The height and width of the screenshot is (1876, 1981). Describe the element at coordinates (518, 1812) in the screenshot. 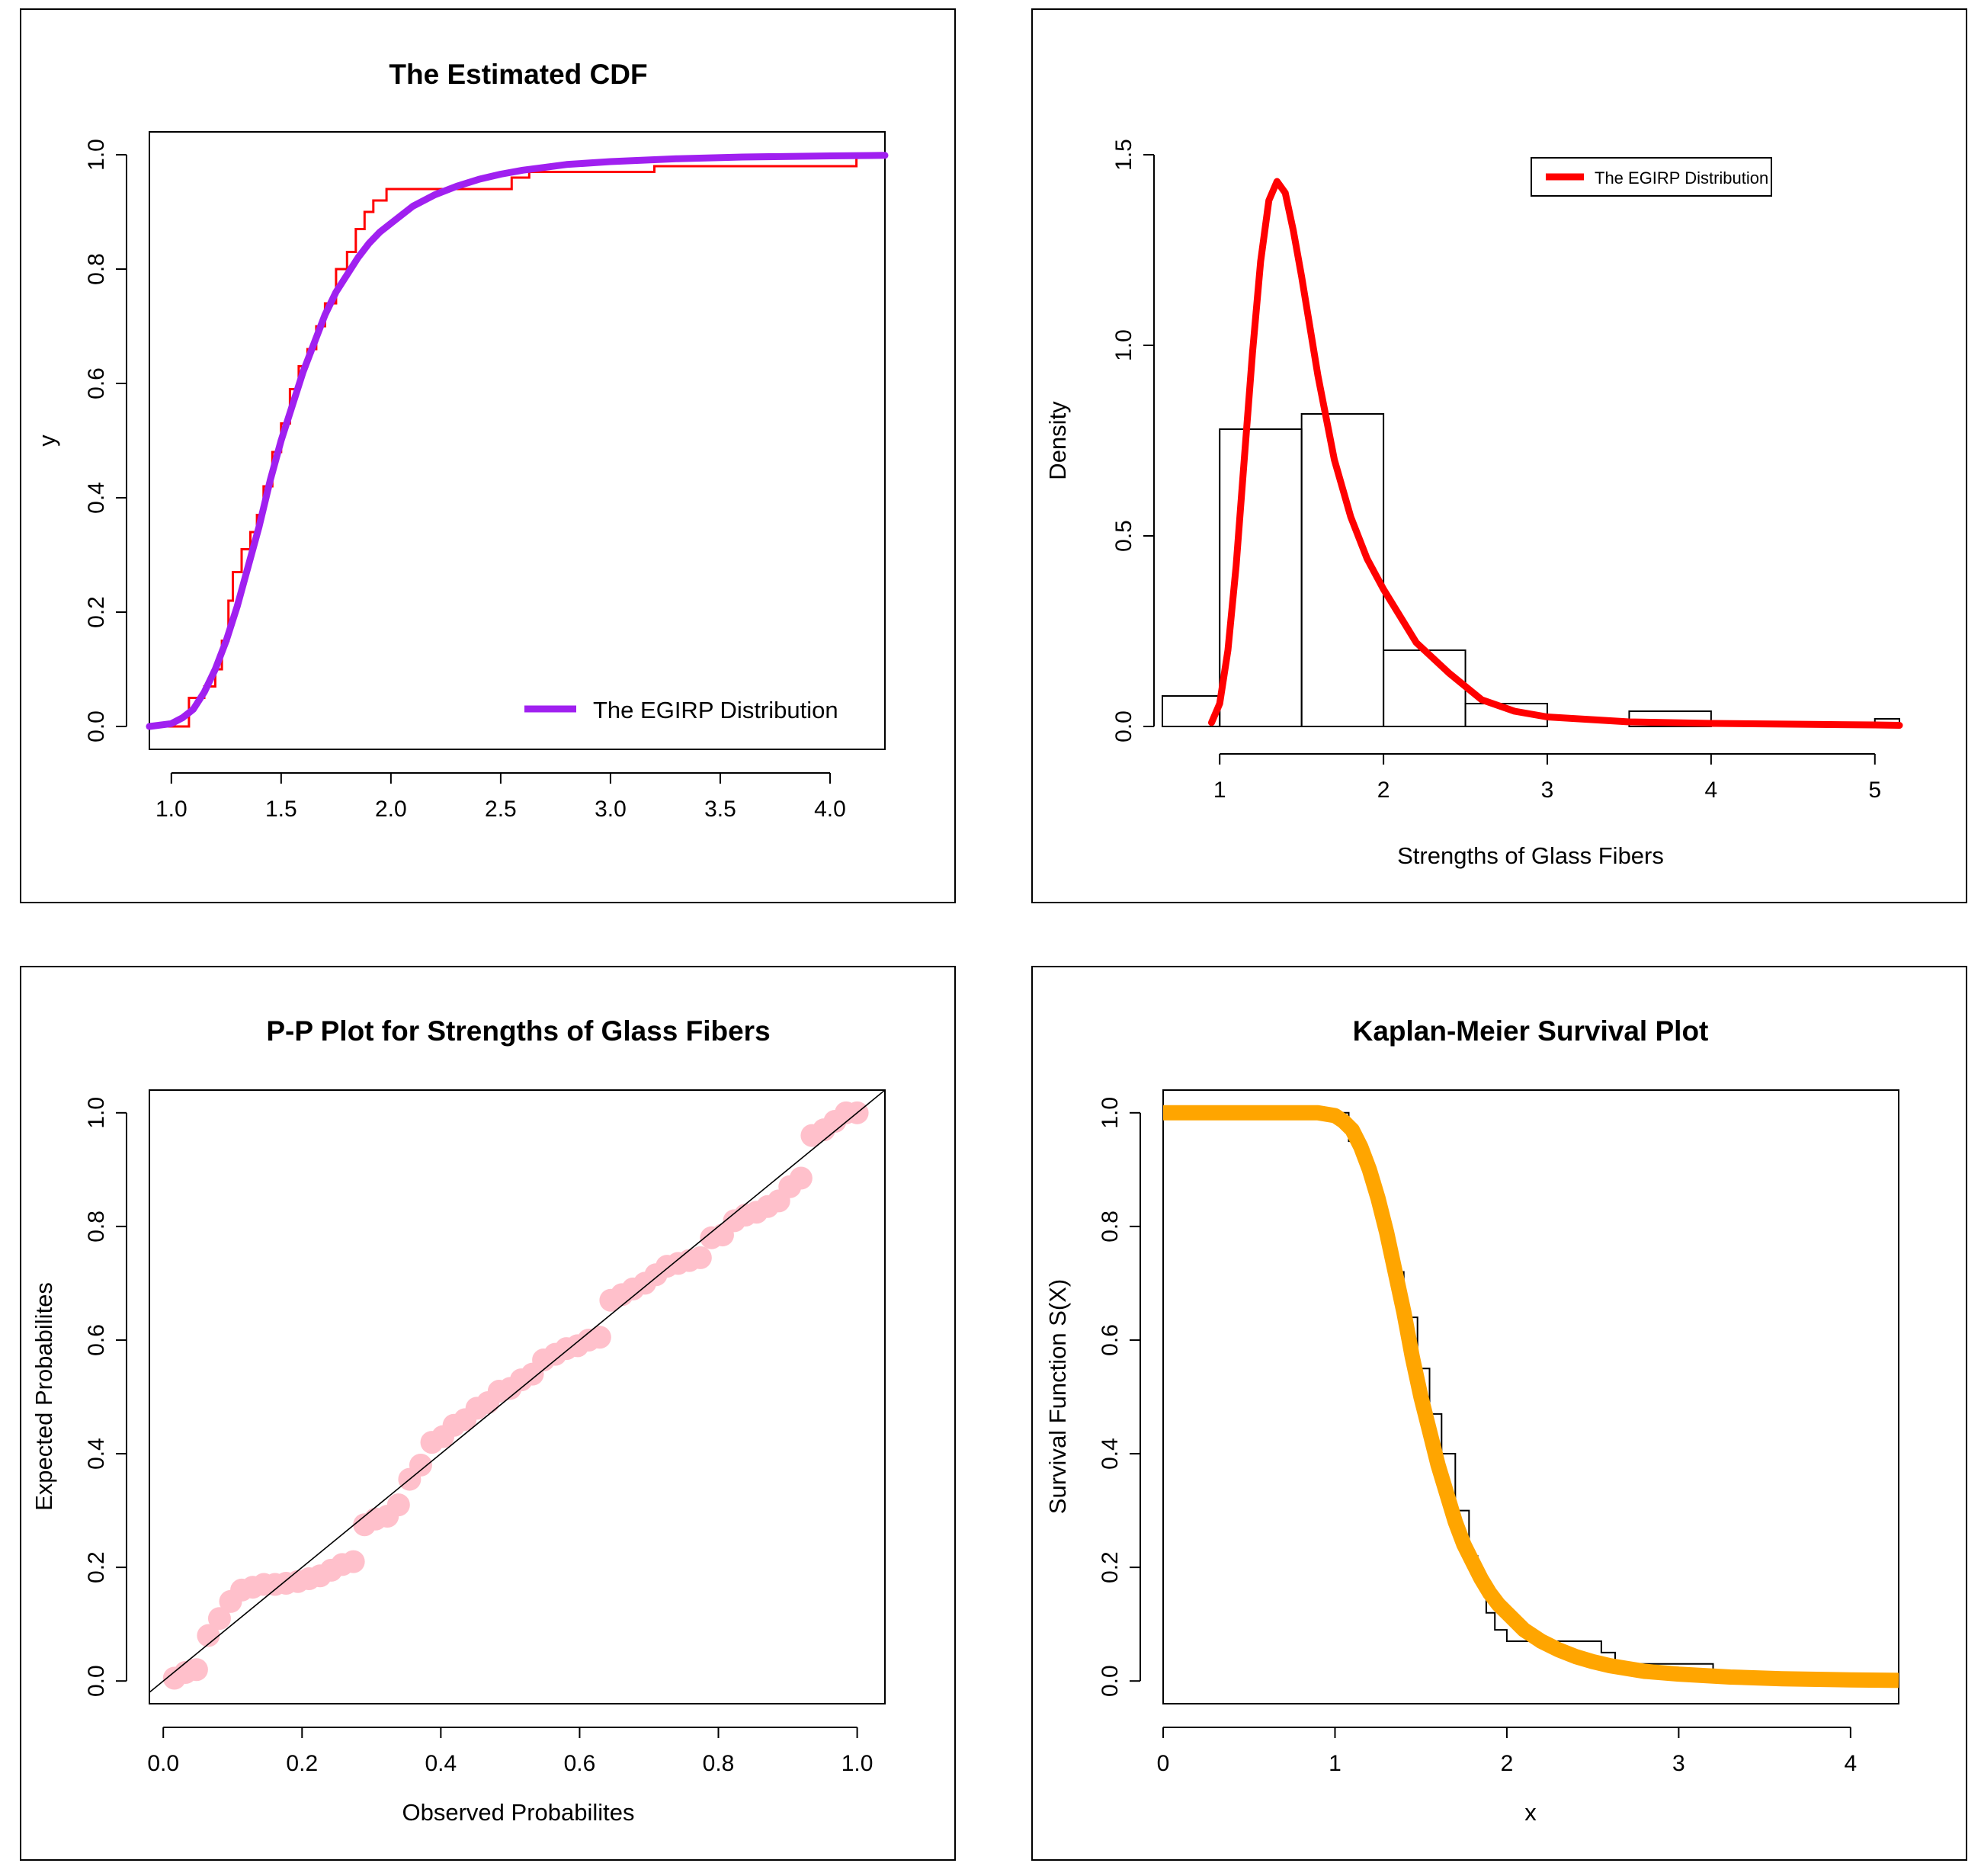

I see `pp-xlabel: Observed Probabilites` at that location.